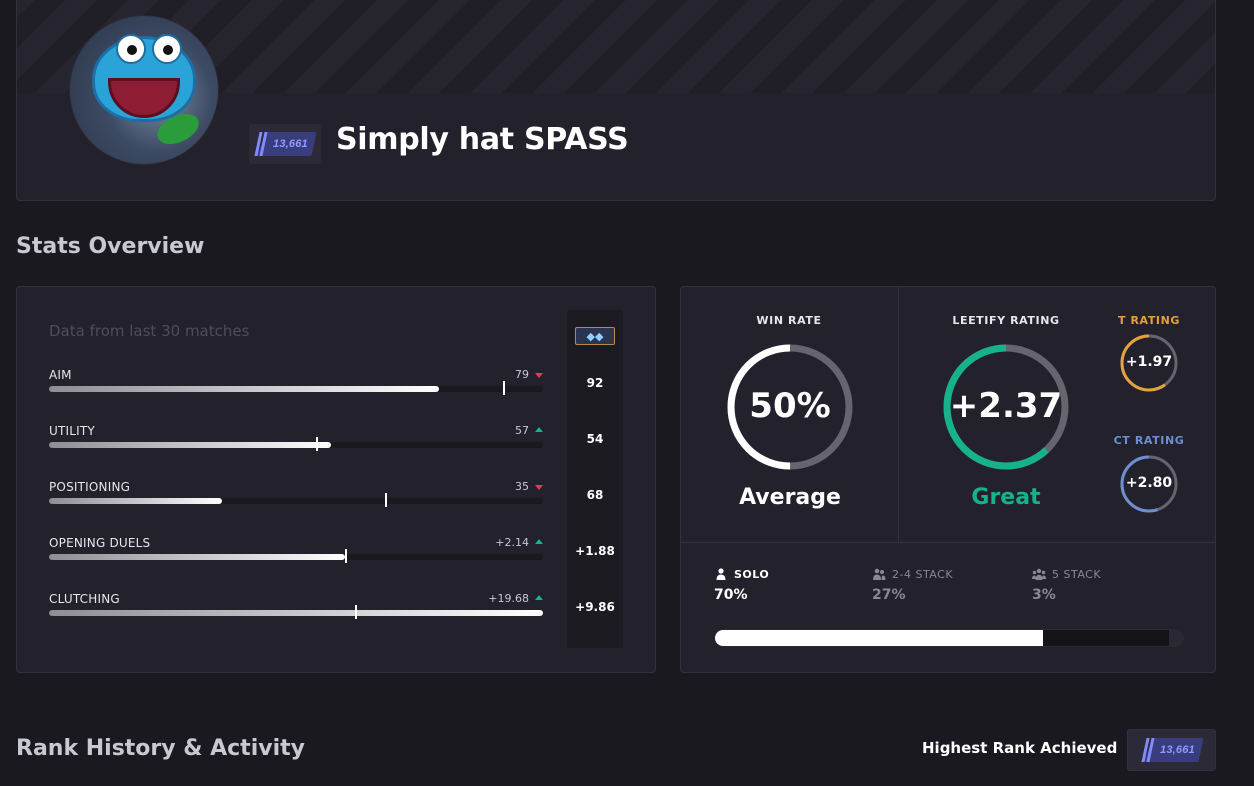 The height and width of the screenshot is (786, 1254). Describe the element at coordinates (789, 320) in the screenshot. I see `win-rate-label: WIN RATE` at that location.